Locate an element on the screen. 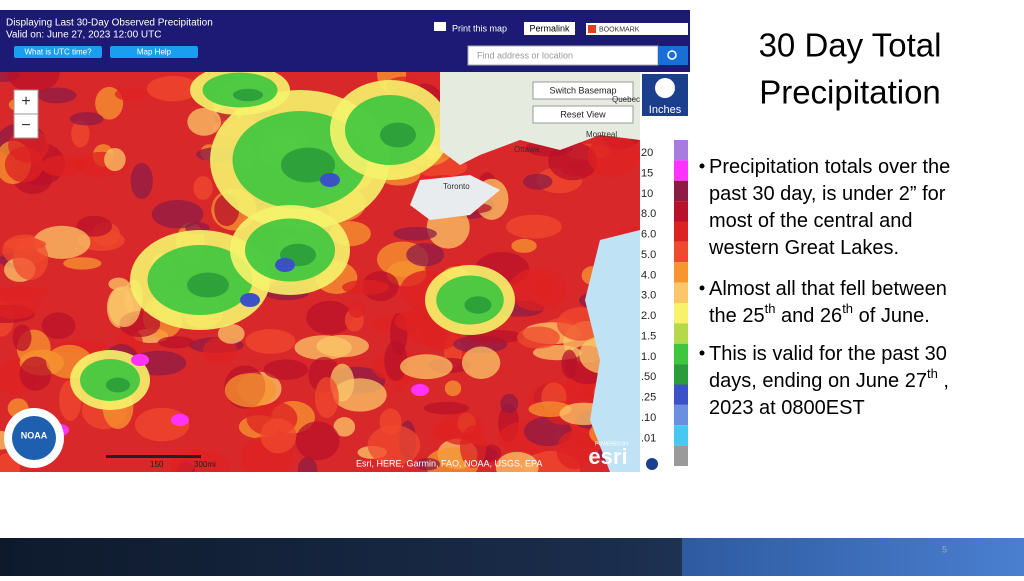 The width and height of the screenshot is (1024, 581). bullet-text: past 30 day, is under 2” for is located at coordinates (827, 194).